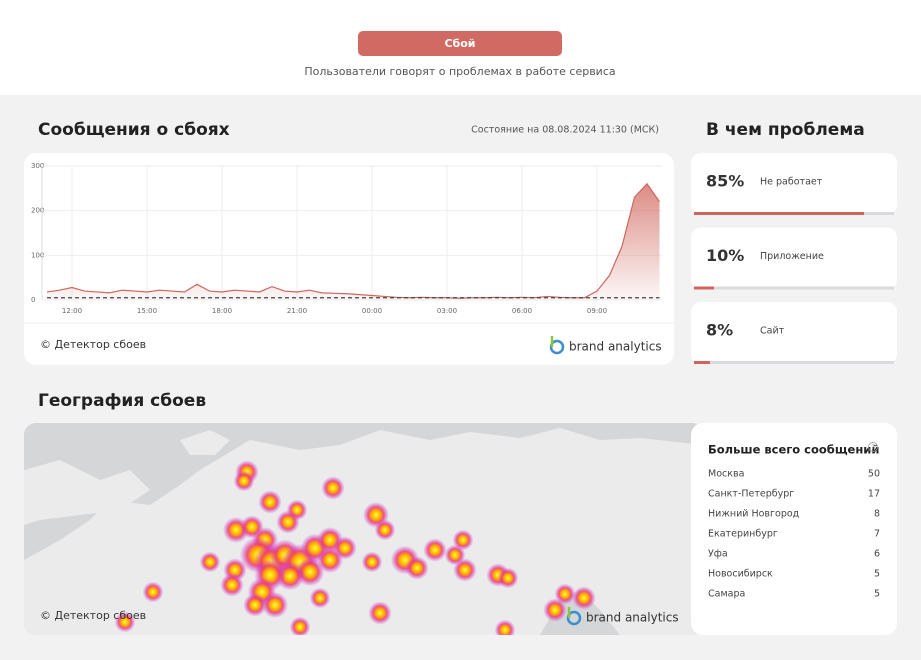 This screenshot has height=660, width=921. Describe the element at coordinates (372, 311) in the screenshot. I see `x-tick-label: 00:00` at that location.